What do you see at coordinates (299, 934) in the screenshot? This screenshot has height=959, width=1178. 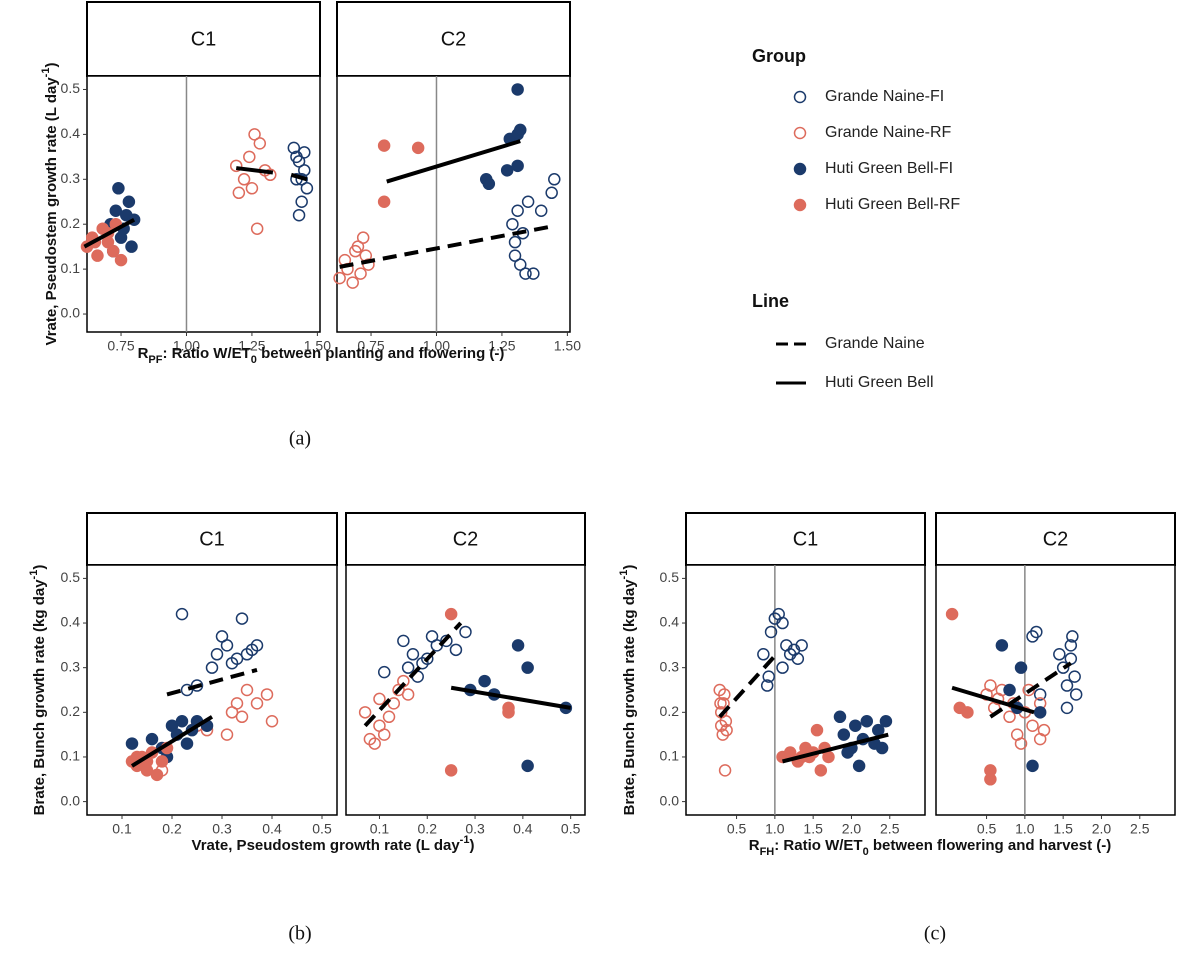 I see `panel-label: (b)` at bounding box center [299, 934].